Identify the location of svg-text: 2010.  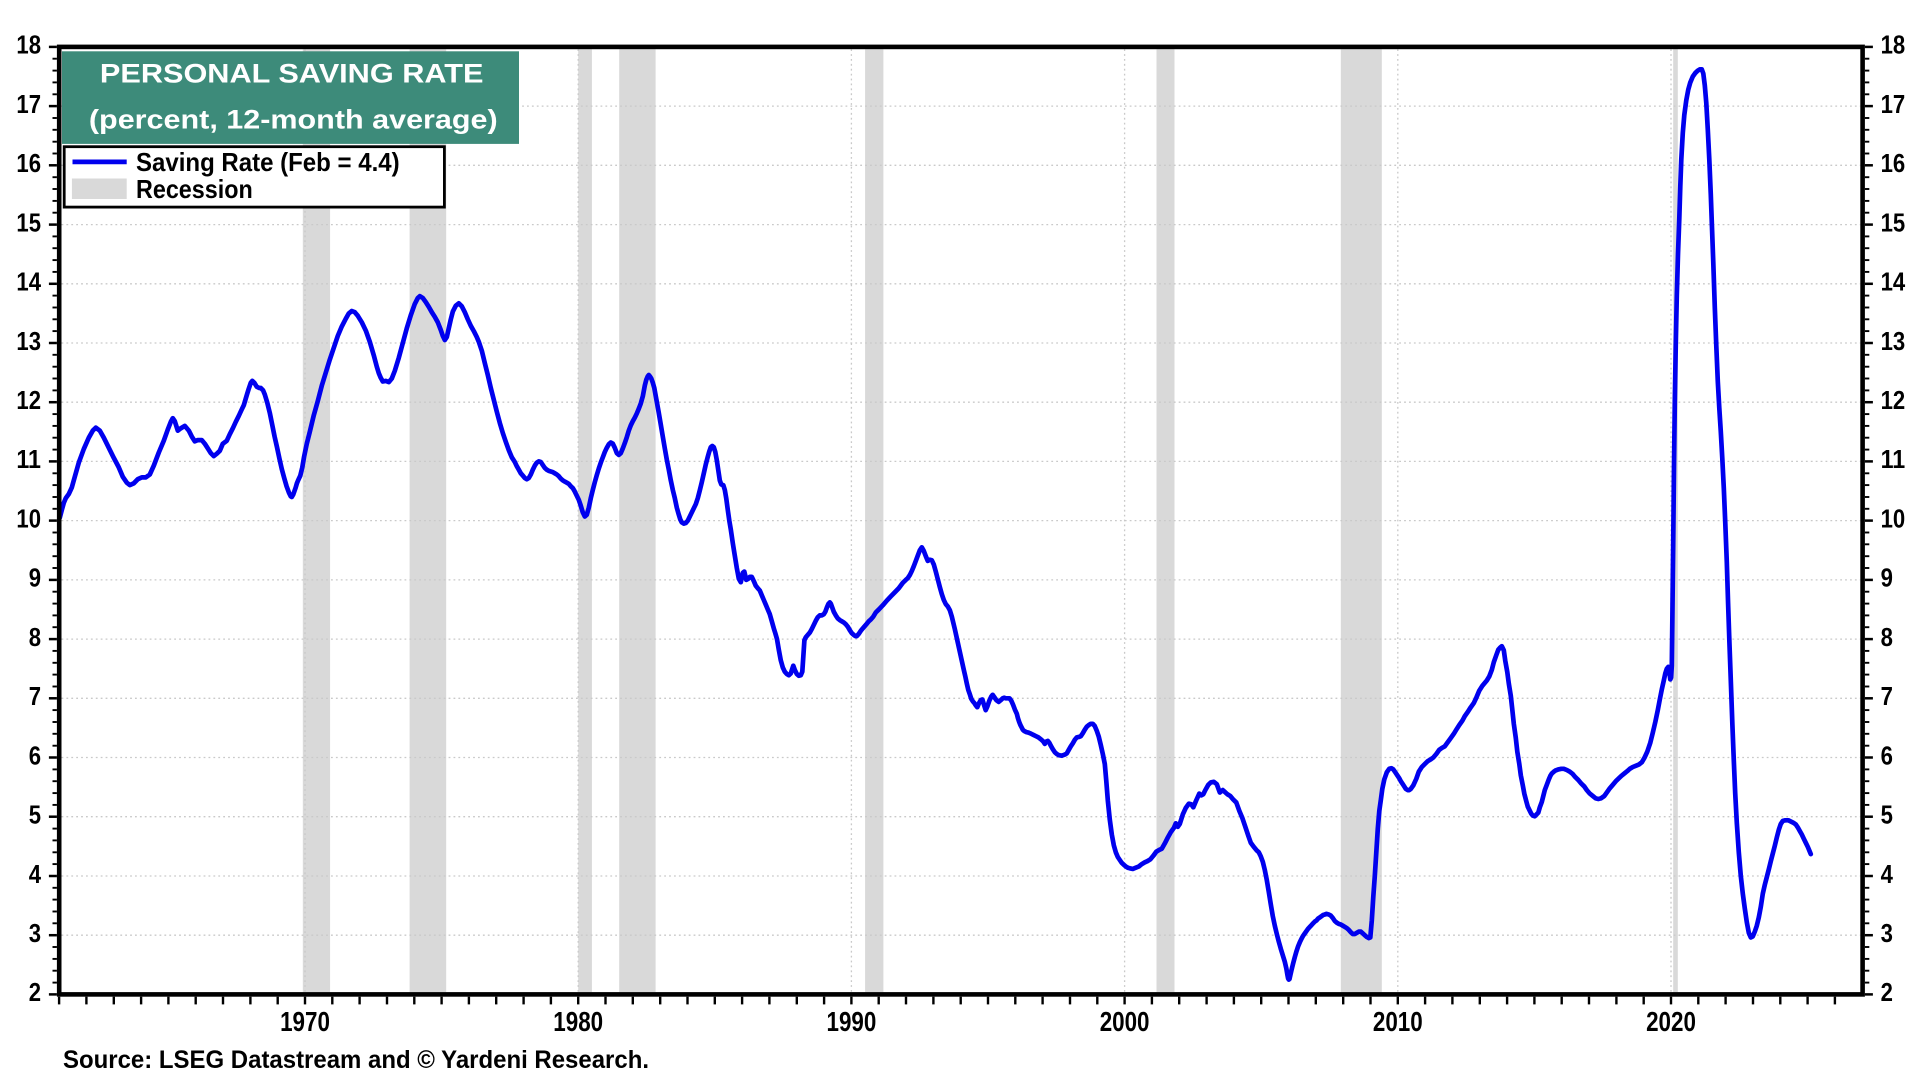
(1398, 1021).